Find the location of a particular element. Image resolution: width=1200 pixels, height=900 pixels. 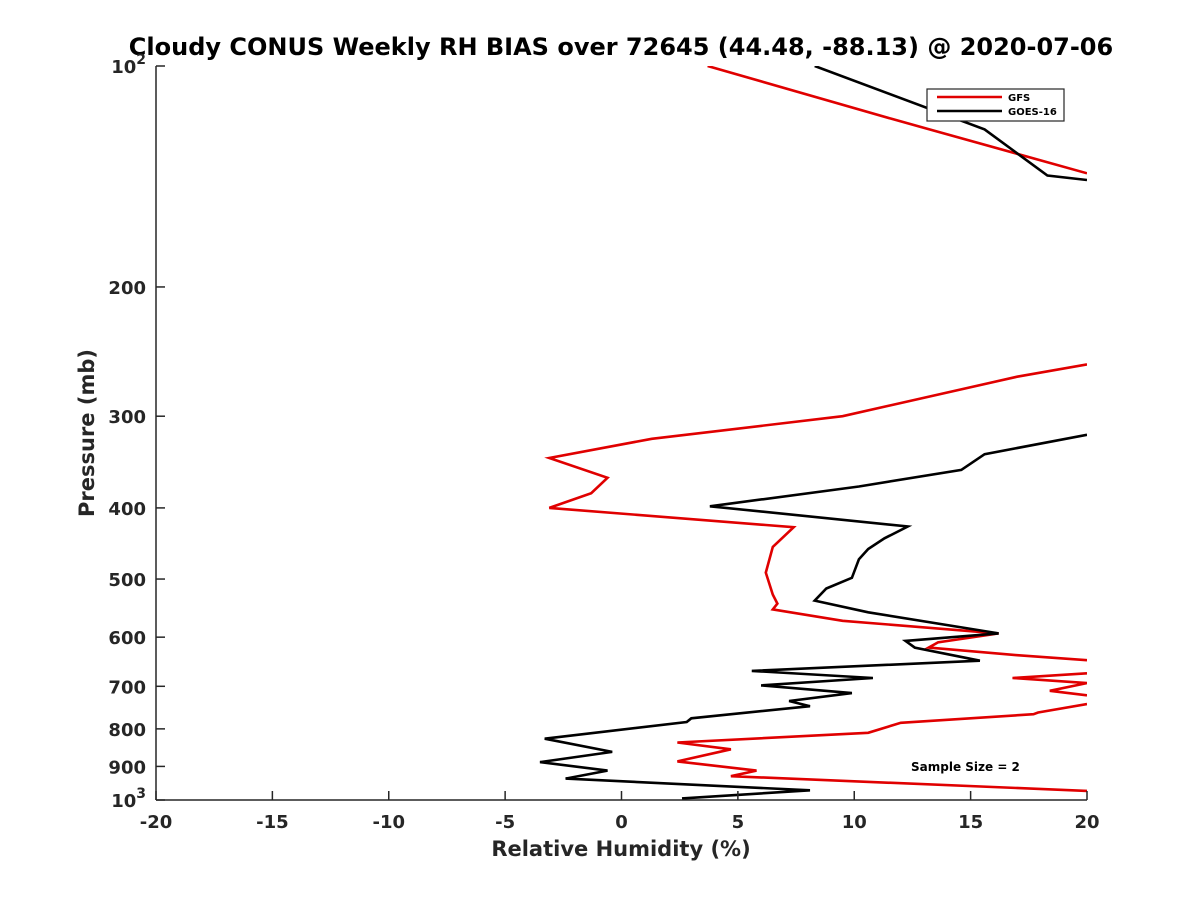

y-tick-label: 800 is located at coordinates (127, 730).